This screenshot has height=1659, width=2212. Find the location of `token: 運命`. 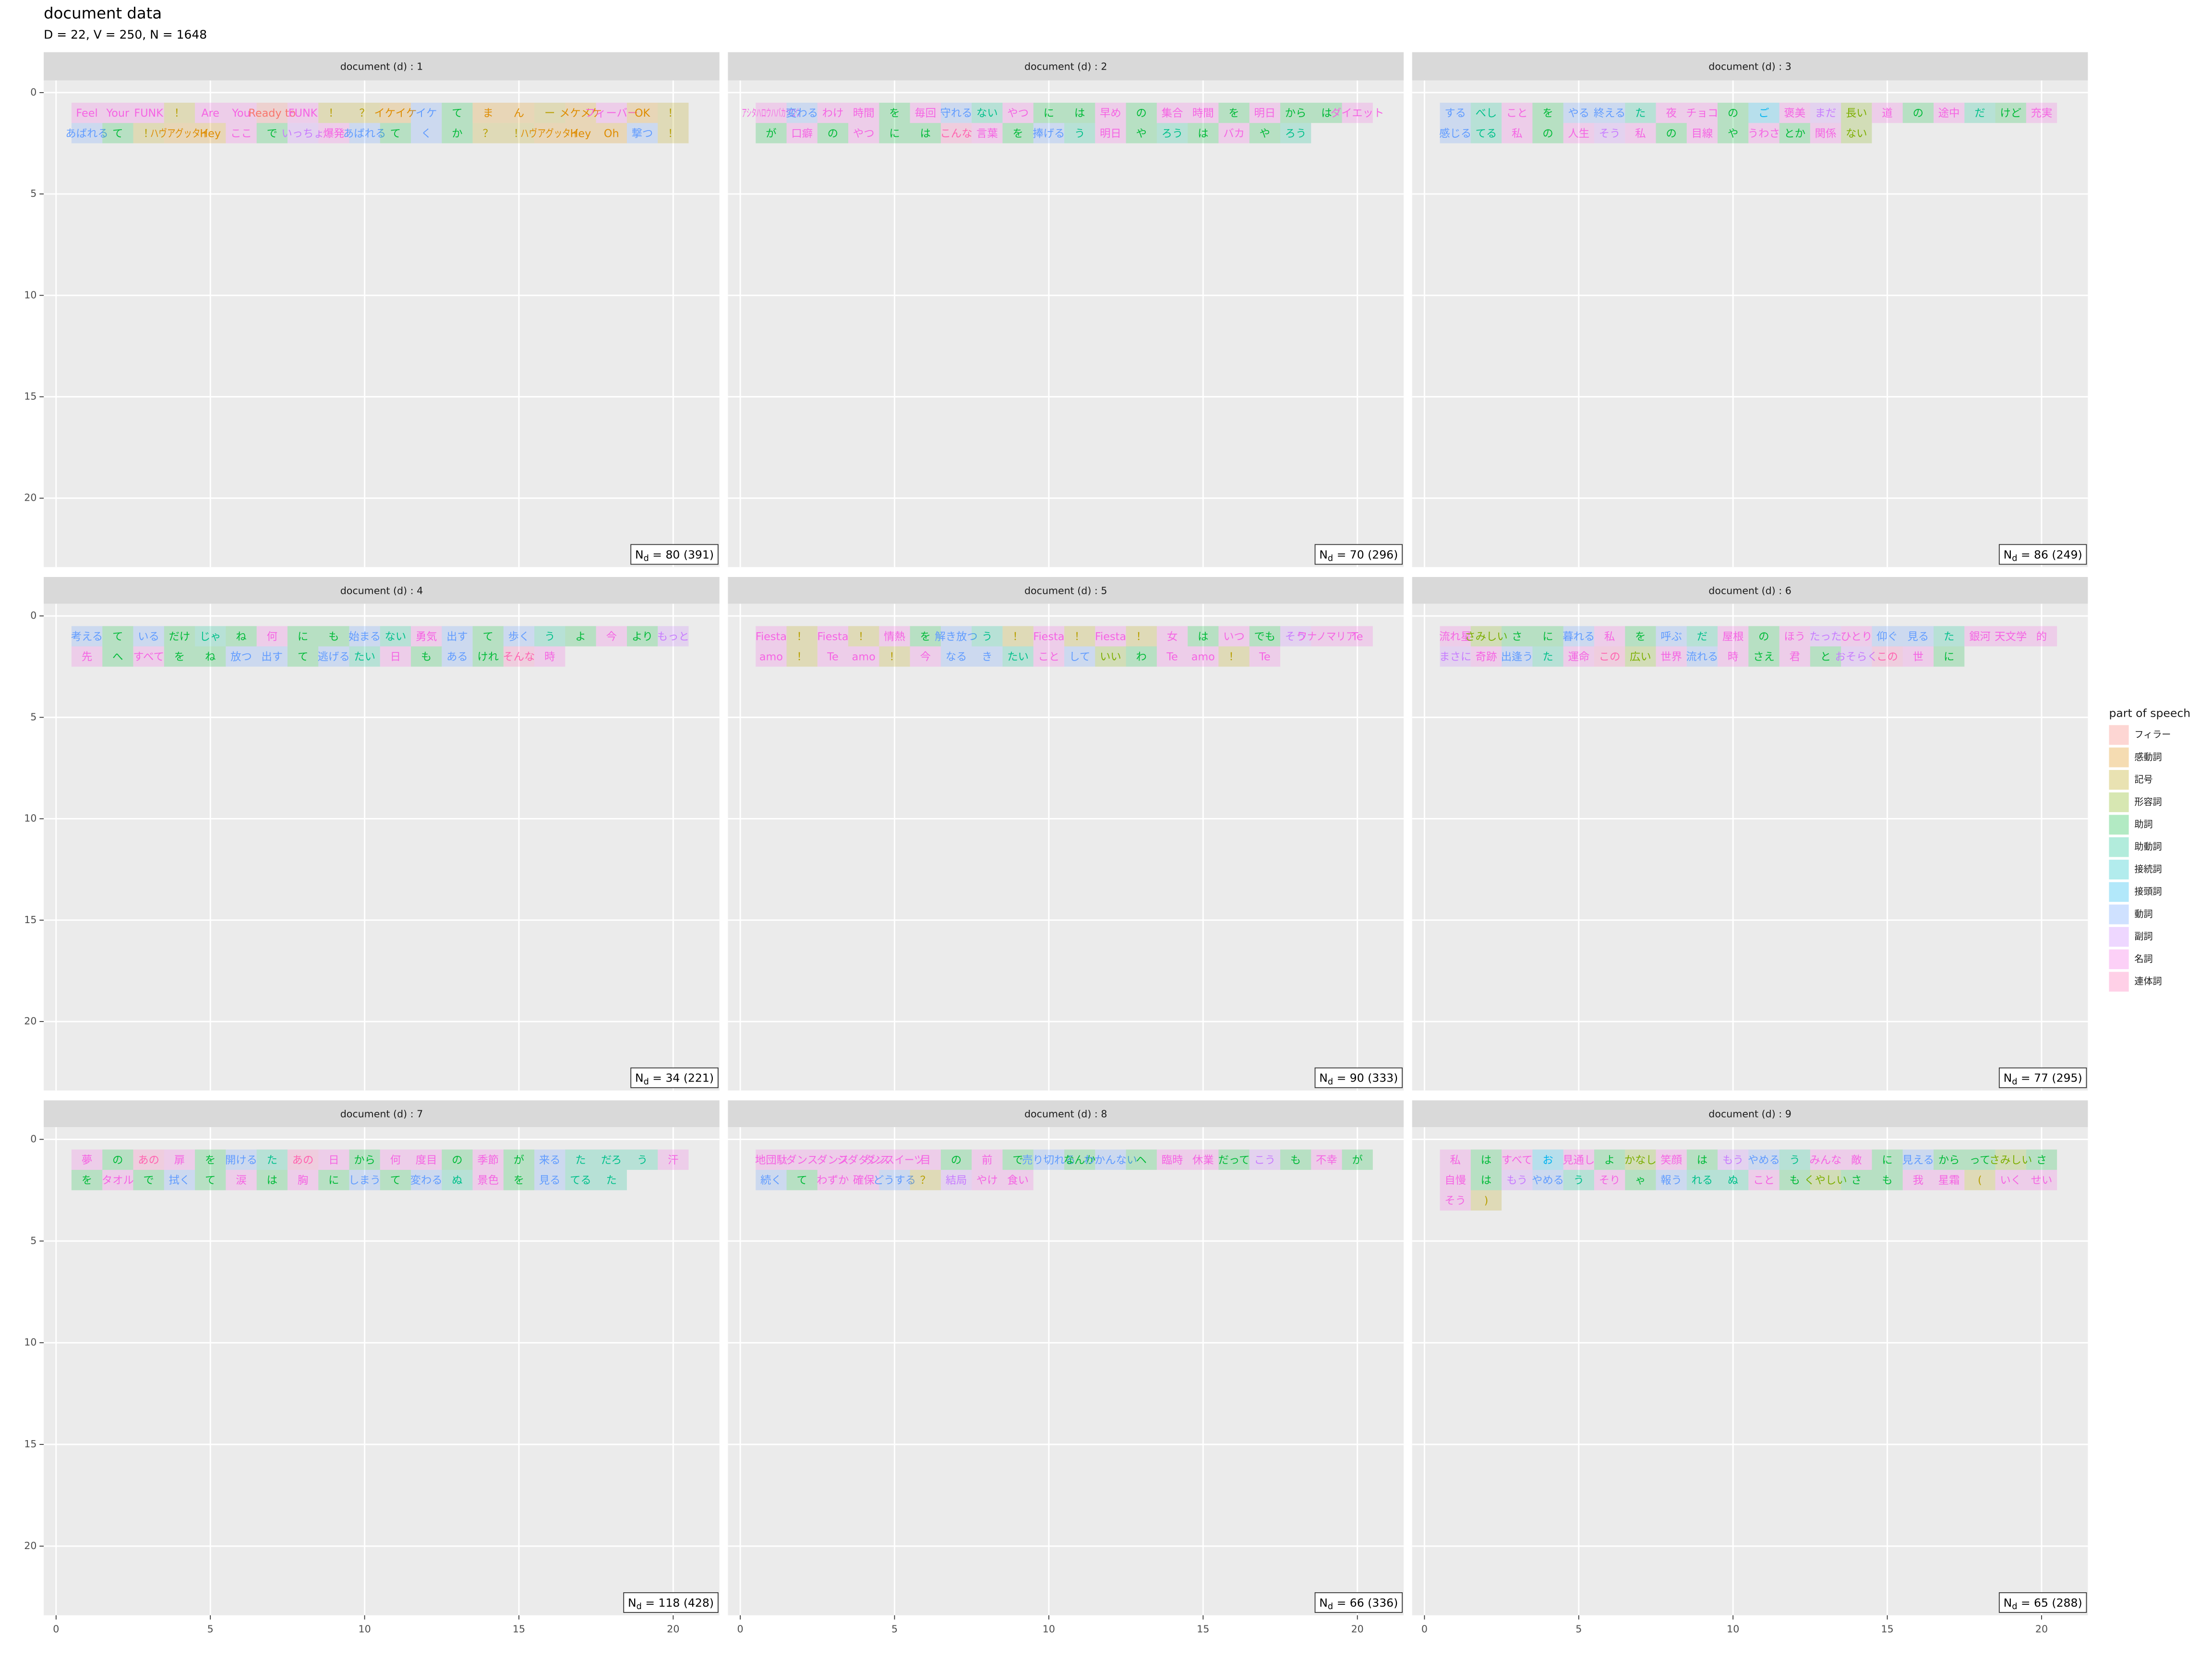

token: 運命 is located at coordinates (1579, 657).